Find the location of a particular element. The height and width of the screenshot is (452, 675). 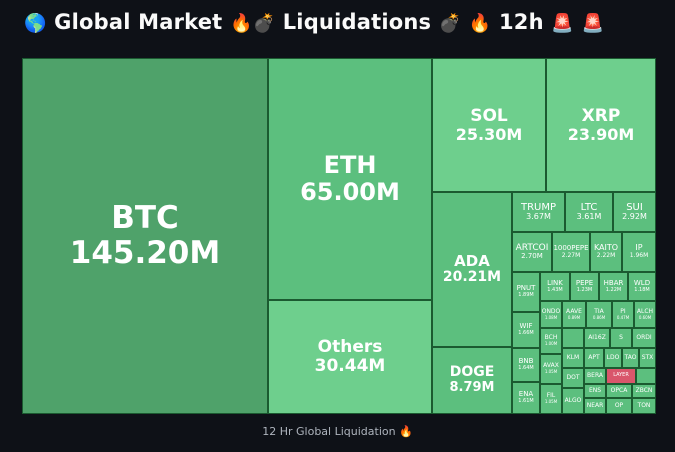

treemap-tile-fil: FIL 1.05M is located at coordinates (551, 399).